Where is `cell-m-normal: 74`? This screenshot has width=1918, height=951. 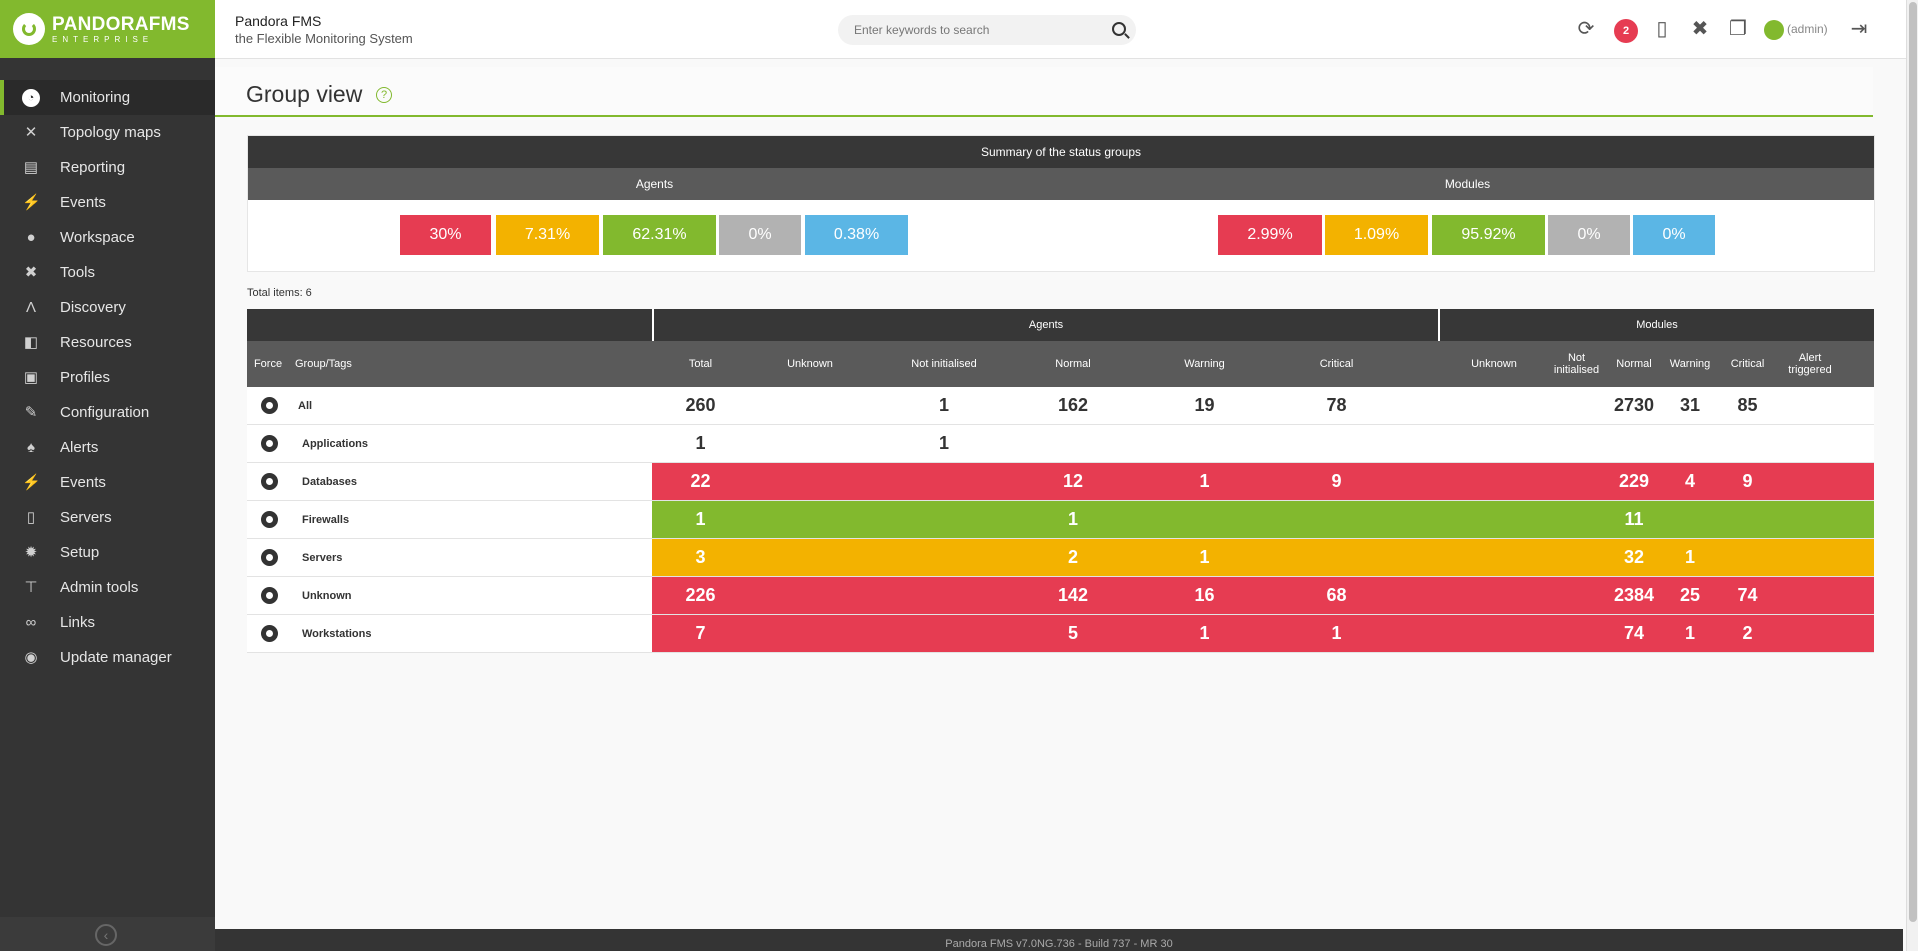
cell-m-normal: 74 is located at coordinates (1634, 633).